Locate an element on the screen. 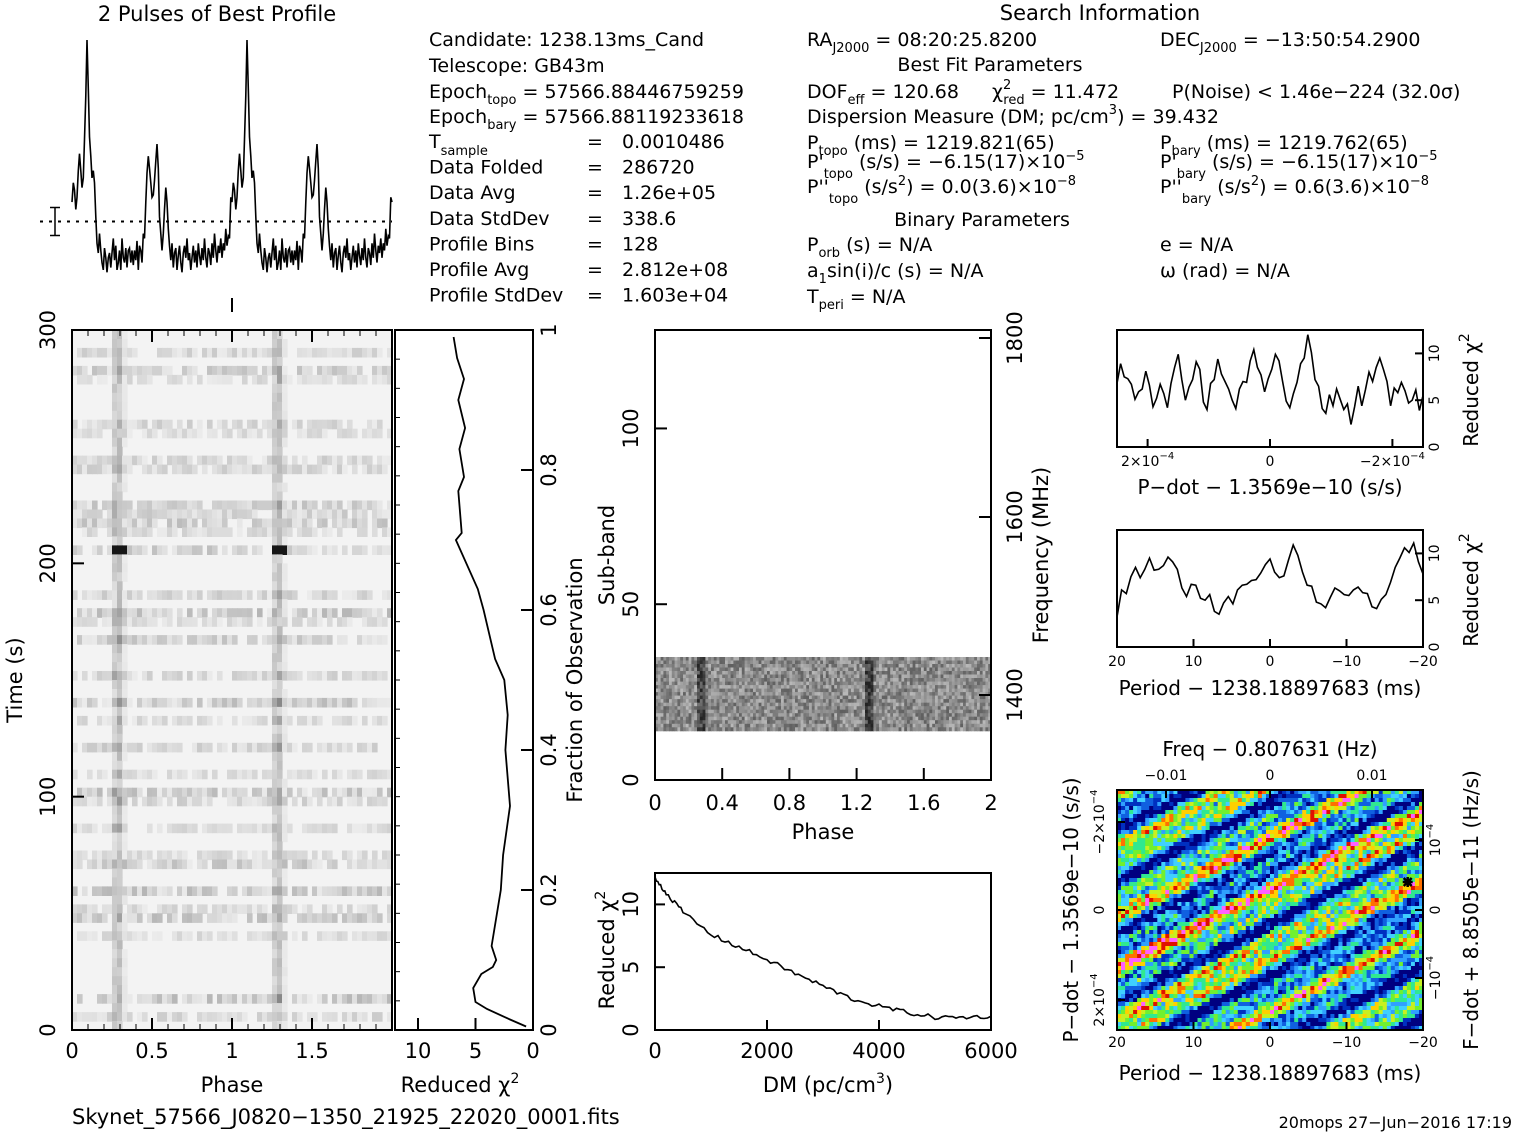  y-tick-label: 0 is located at coordinates (1435, 447).